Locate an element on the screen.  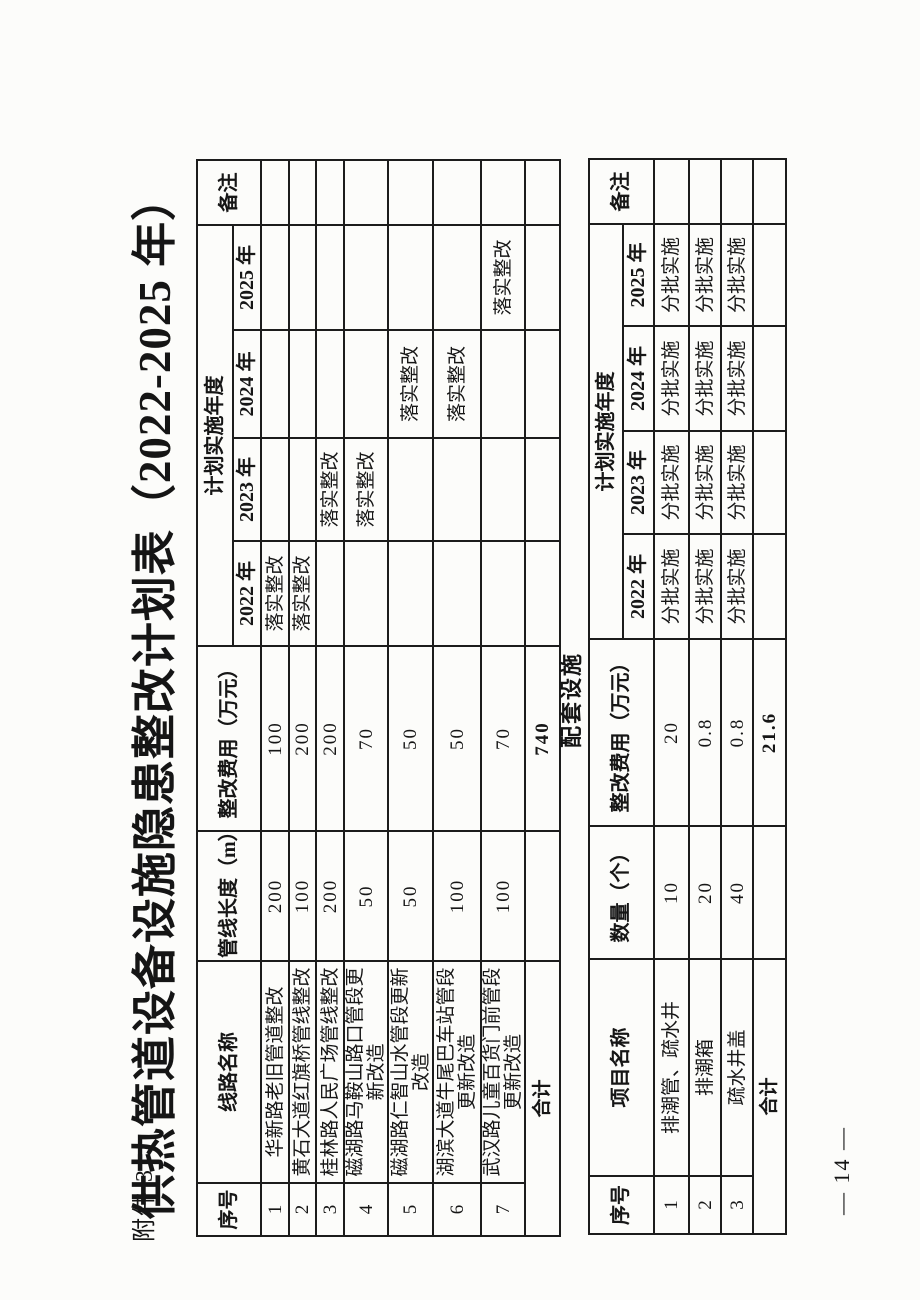
table-row: 2 黄石大道红旗桥管线整改 100 200 落实整改 is located at coordinates (302, 698).